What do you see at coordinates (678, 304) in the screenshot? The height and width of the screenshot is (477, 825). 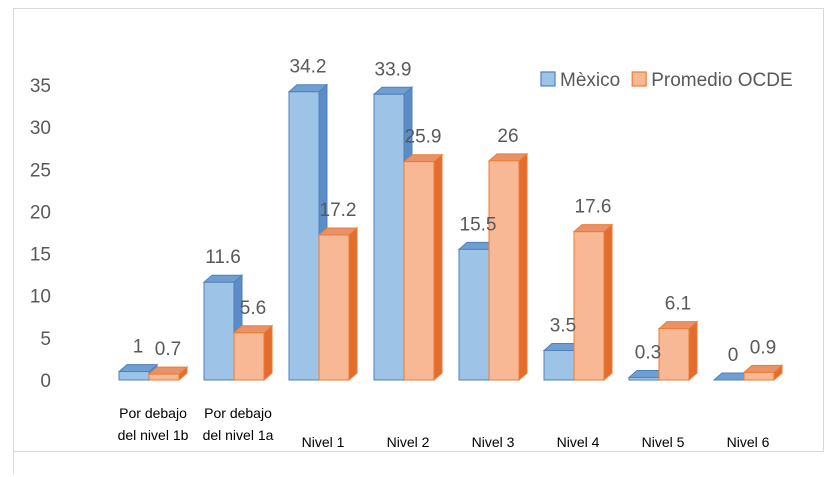 I see `data-label: 6.1` at bounding box center [678, 304].